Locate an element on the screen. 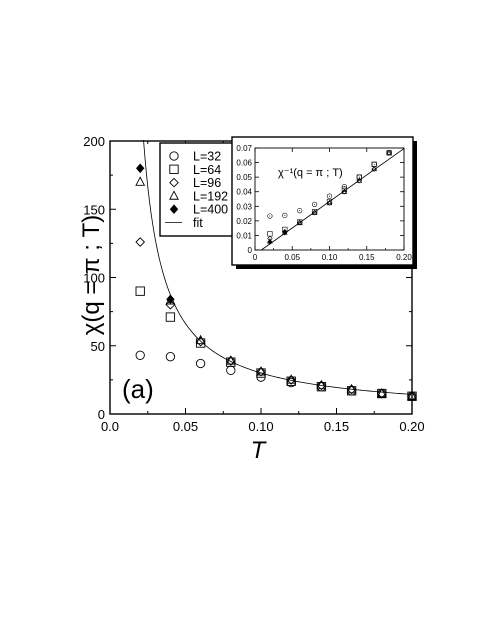 The image size is (485, 627). y-tick-label: 0 is located at coordinates (101, 414).